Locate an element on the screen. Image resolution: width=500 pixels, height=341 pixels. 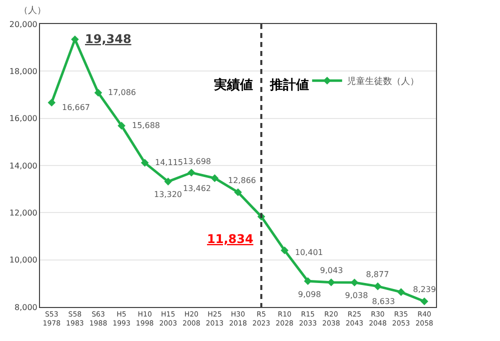
y-tick-label: 10,000 is located at coordinates (23, 260).